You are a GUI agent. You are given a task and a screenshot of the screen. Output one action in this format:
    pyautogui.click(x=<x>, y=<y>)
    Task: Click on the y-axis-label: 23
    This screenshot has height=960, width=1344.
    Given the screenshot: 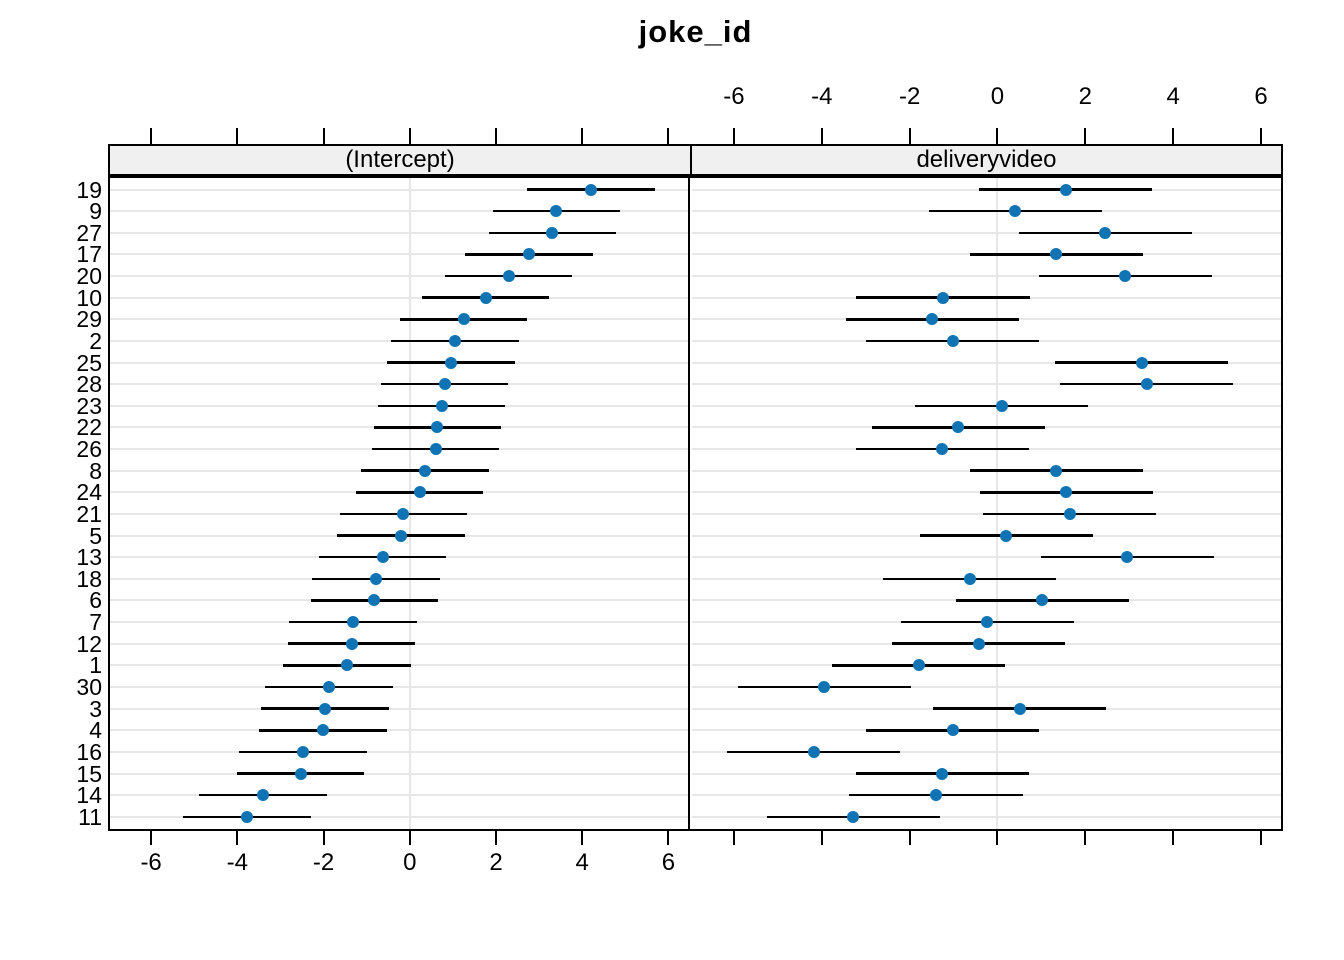 What is the action you would take?
    pyautogui.click(x=89, y=405)
    